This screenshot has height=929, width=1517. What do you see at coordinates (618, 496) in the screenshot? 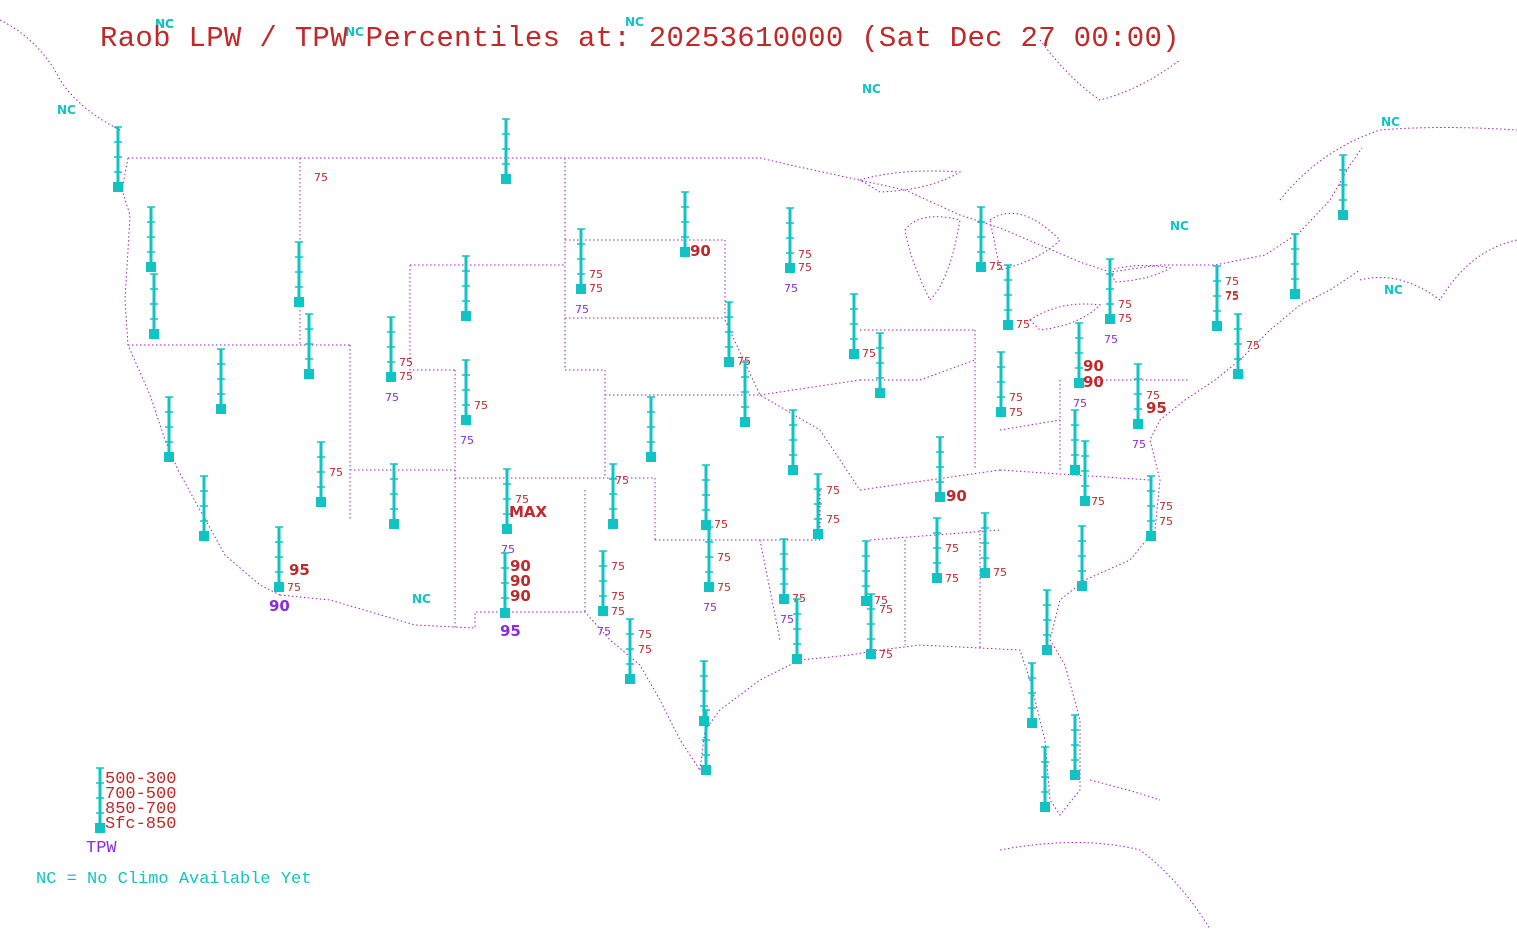
I see `station-s34: 75` at bounding box center [618, 496].